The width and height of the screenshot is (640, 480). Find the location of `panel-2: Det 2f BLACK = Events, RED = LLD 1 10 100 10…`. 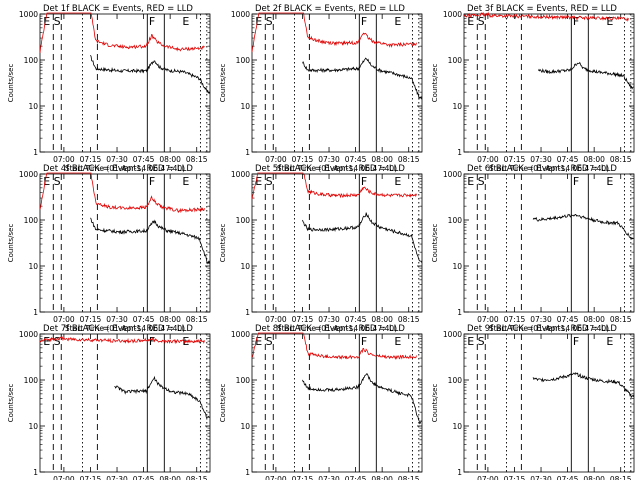

panel-2: Det 2f BLACK = Events, RED = LLD 1 10 100 10… is located at coordinates (321, 88).